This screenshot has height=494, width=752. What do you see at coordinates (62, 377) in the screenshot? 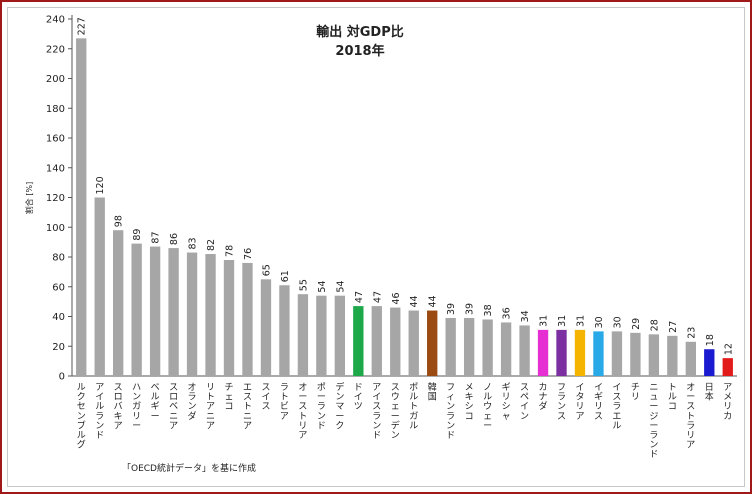
I see `y-tick-label: 0` at bounding box center [62, 377].